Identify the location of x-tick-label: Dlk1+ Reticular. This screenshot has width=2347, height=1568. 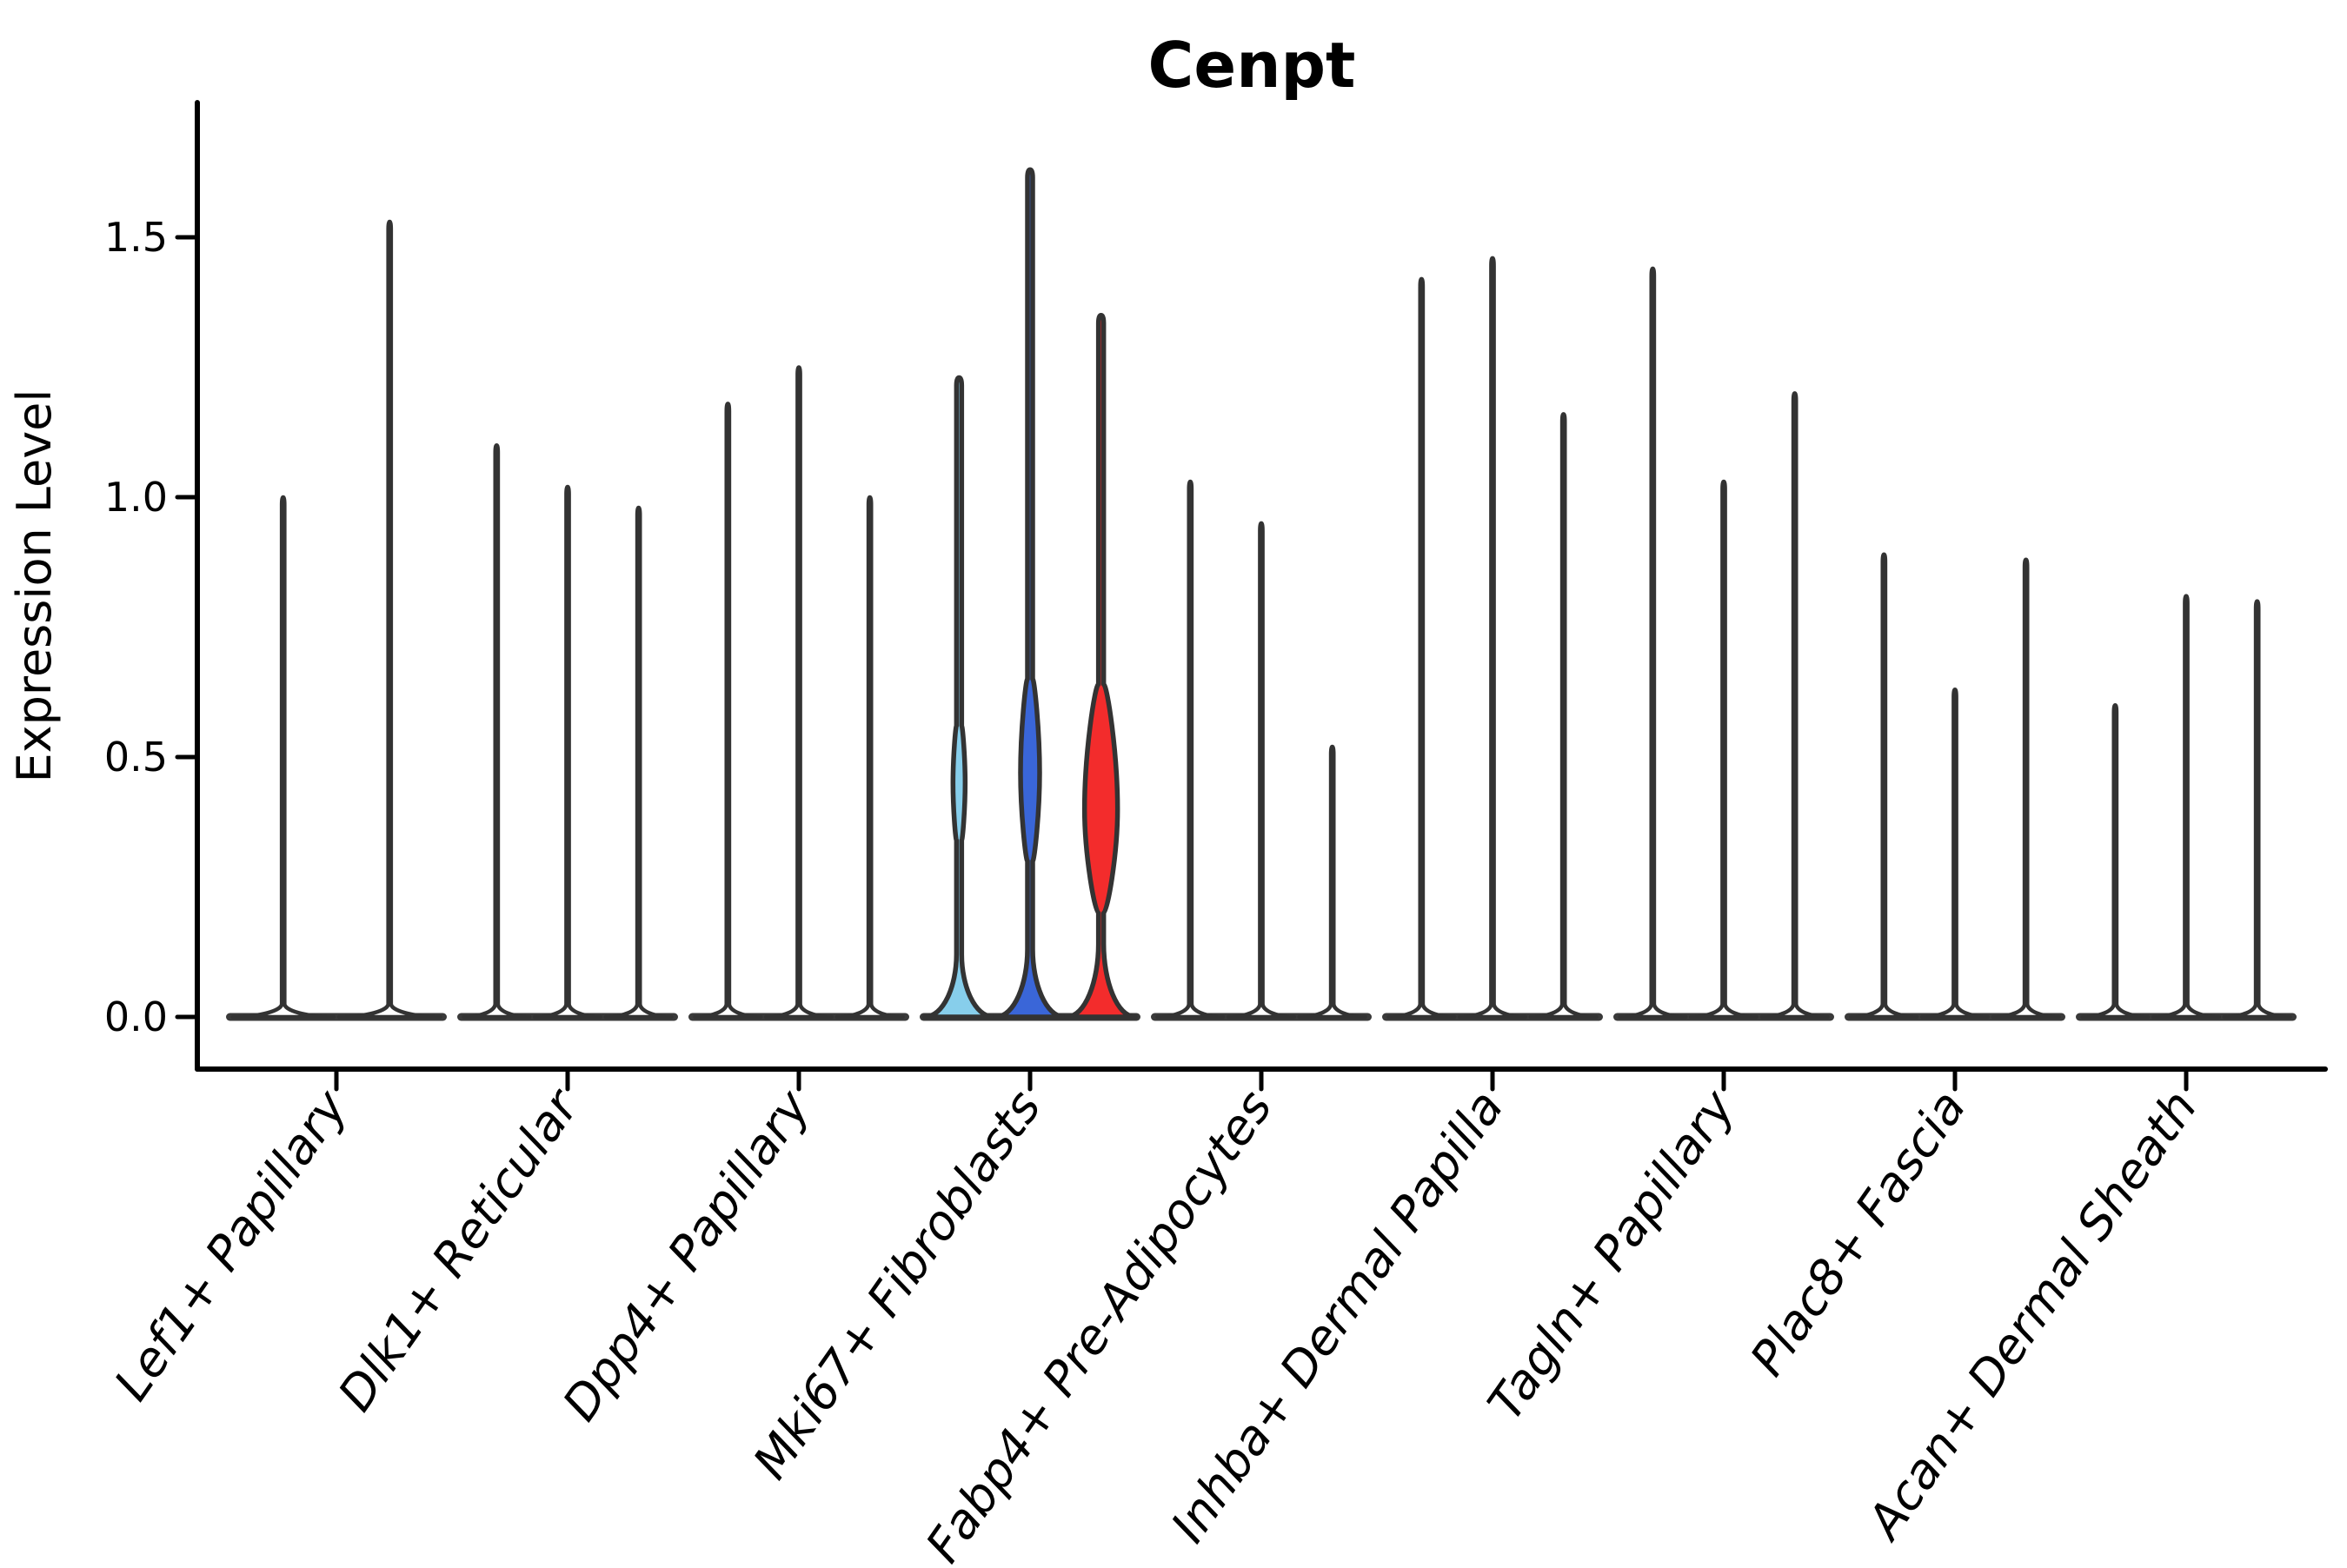
(459, 1249).